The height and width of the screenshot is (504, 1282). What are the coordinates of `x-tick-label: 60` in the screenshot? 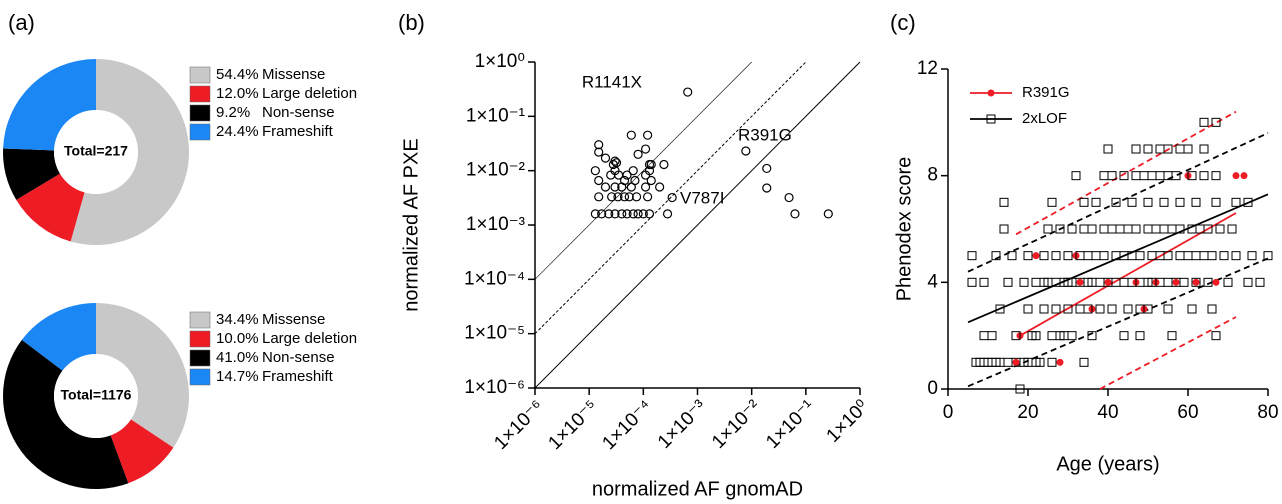 It's located at (1187, 412).